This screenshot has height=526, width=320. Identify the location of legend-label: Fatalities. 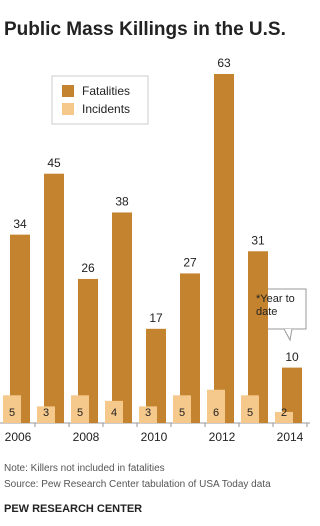
(106, 91).